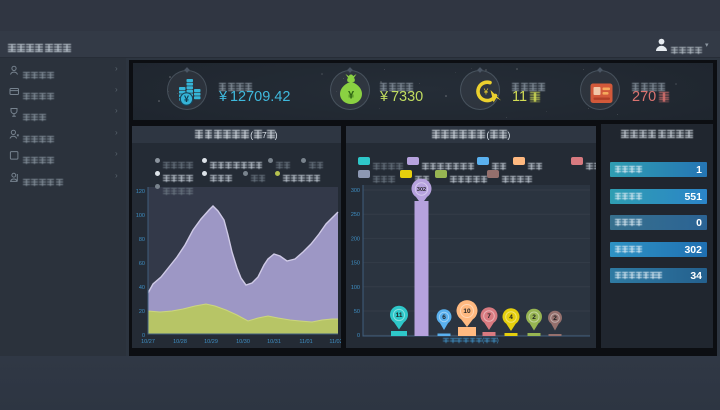 This screenshot has height=410, width=720. I want to click on svg-text: 300, so click(355, 191).